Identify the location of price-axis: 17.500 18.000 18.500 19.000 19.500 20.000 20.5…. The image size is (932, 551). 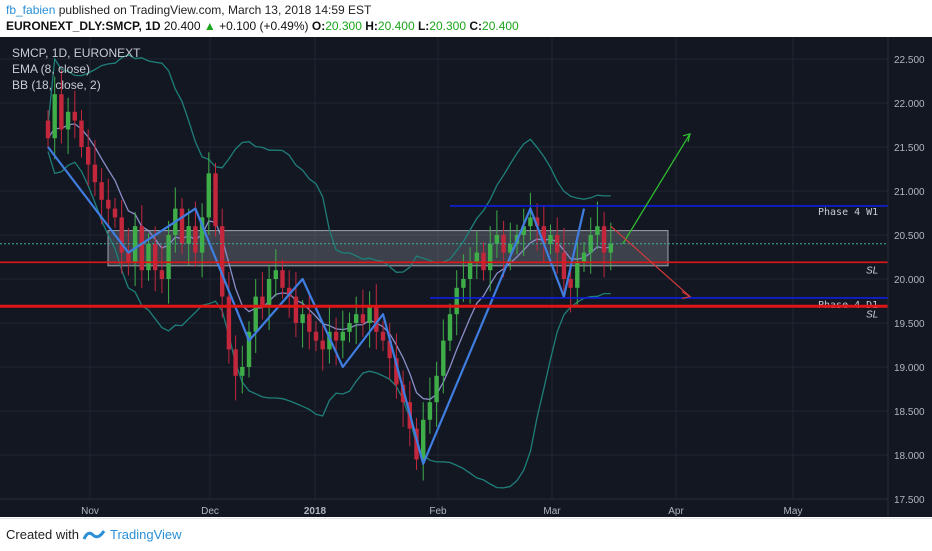
(909, 277).